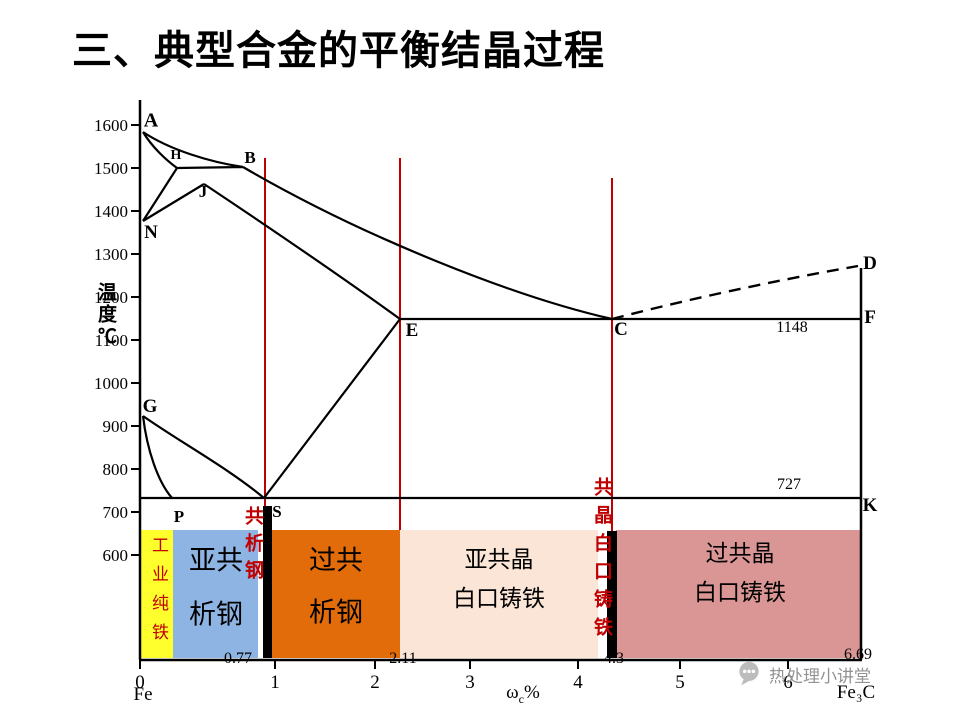 This screenshot has height=720, width=960. What do you see at coordinates (336, 560) in the screenshot?
I see `region-label-hypereutectoid-1: 过共` at bounding box center [336, 560].